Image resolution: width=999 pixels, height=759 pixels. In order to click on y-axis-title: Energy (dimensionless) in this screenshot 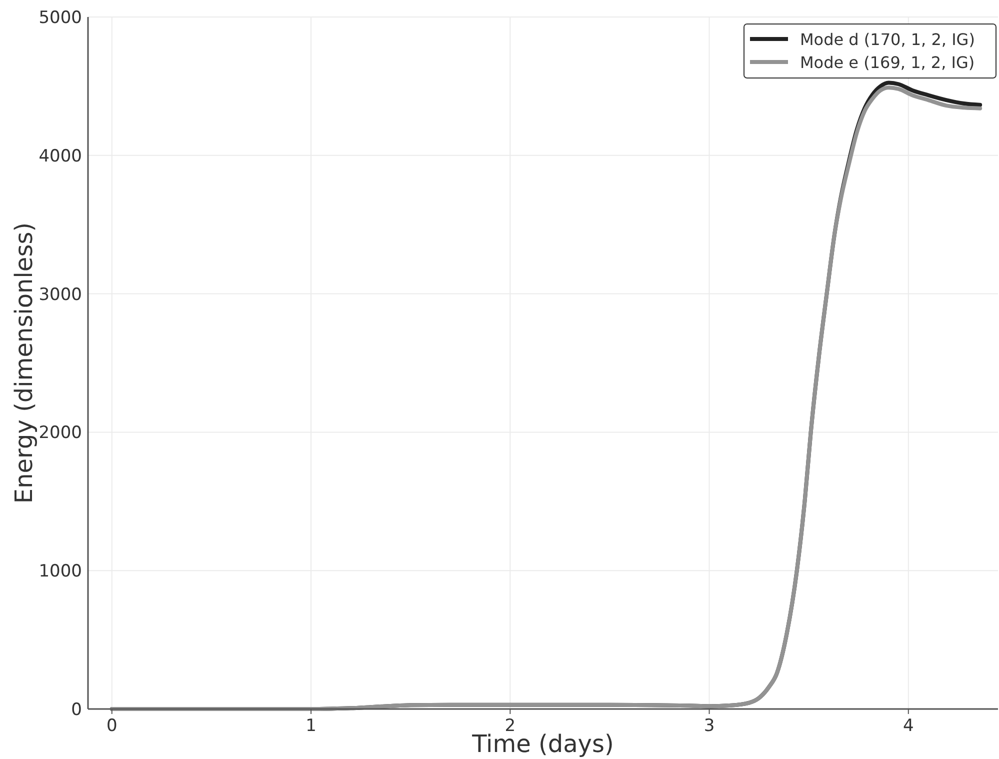, I will do `click(24, 363)`.